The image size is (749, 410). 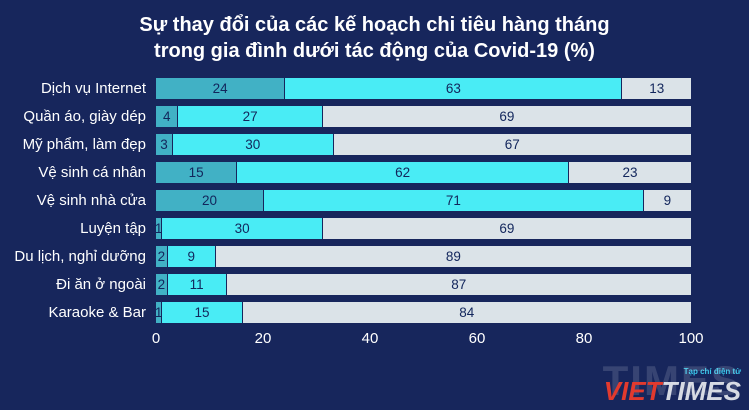 I want to click on stacked-bar: 4 27 69, so click(x=423, y=116).